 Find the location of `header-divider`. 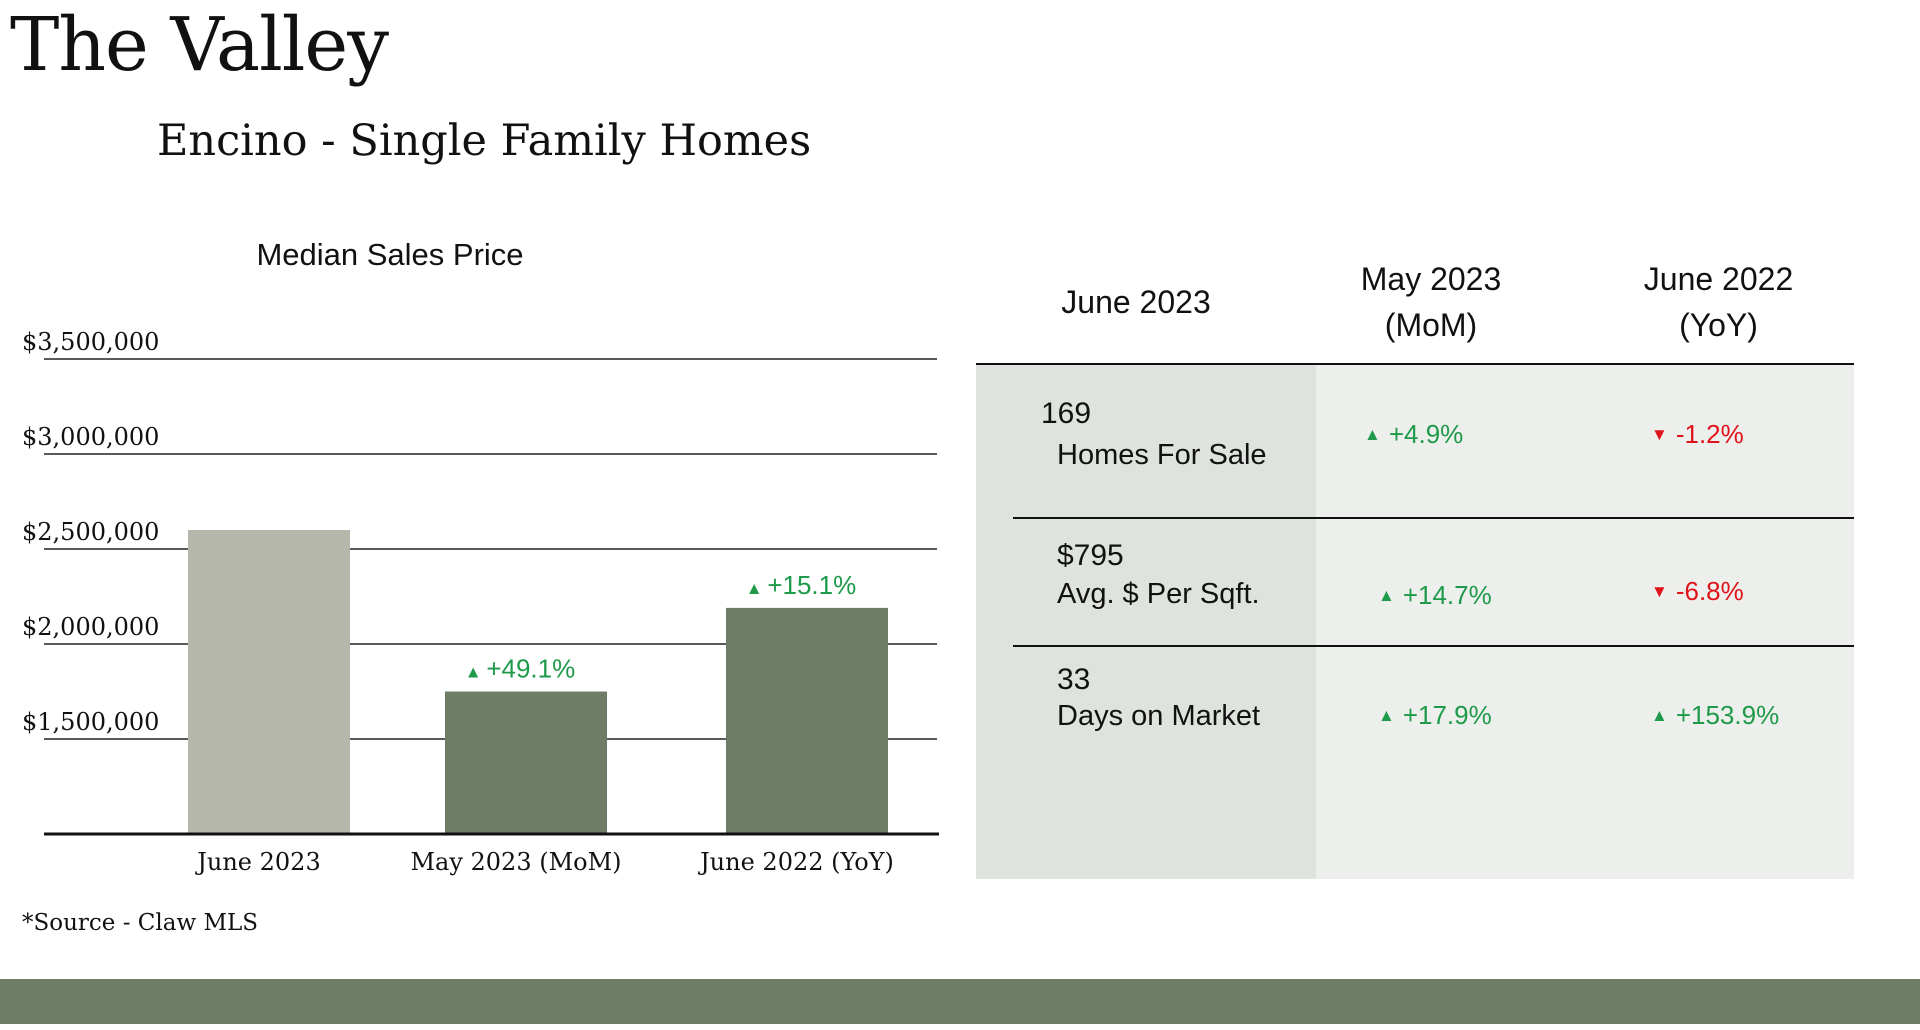

header-divider is located at coordinates (1415, 364).